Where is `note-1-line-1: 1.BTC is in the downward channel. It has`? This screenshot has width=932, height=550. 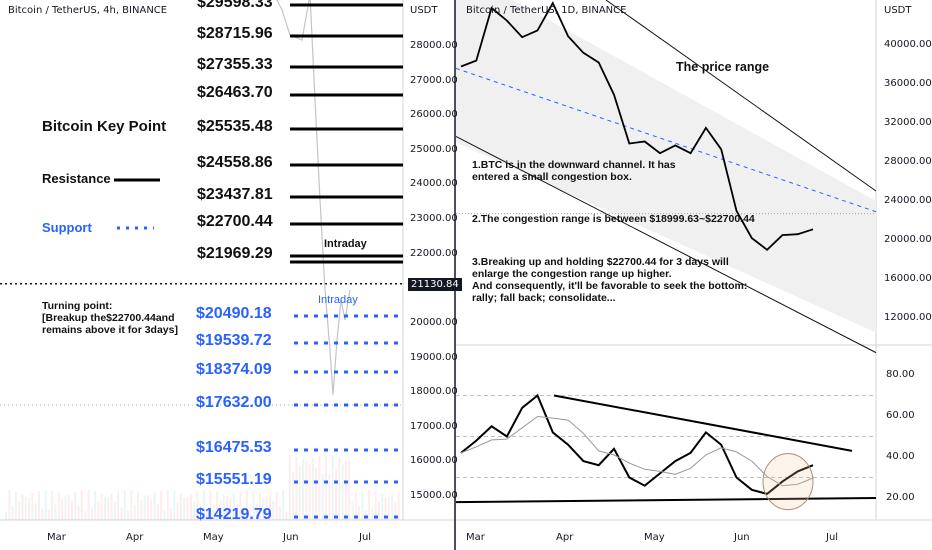 note-1-line-1: 1.BTC is in the downward channel. It has is located at coordinates (574, 165).